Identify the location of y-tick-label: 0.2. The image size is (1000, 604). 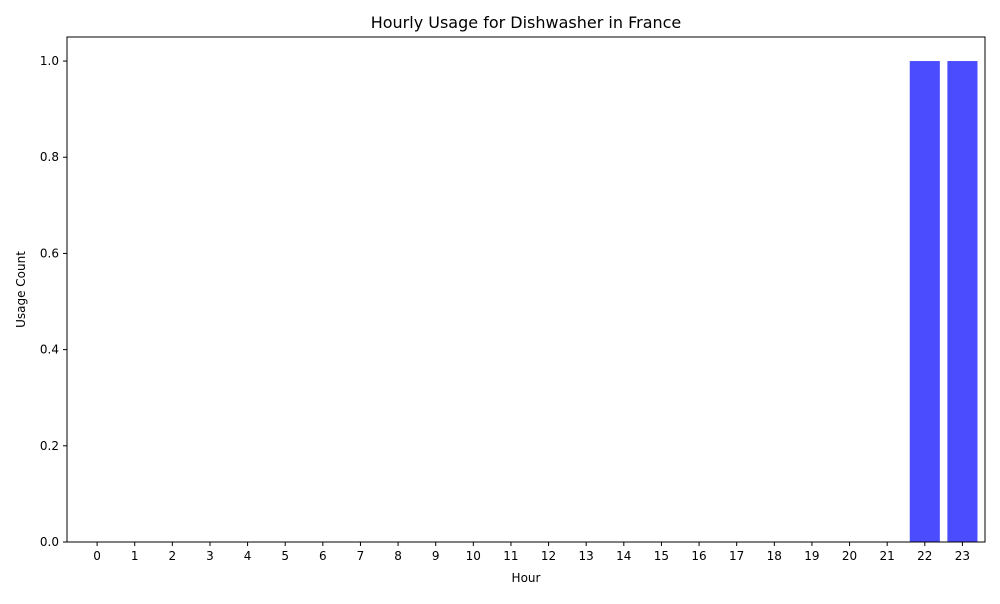
(49, 446).